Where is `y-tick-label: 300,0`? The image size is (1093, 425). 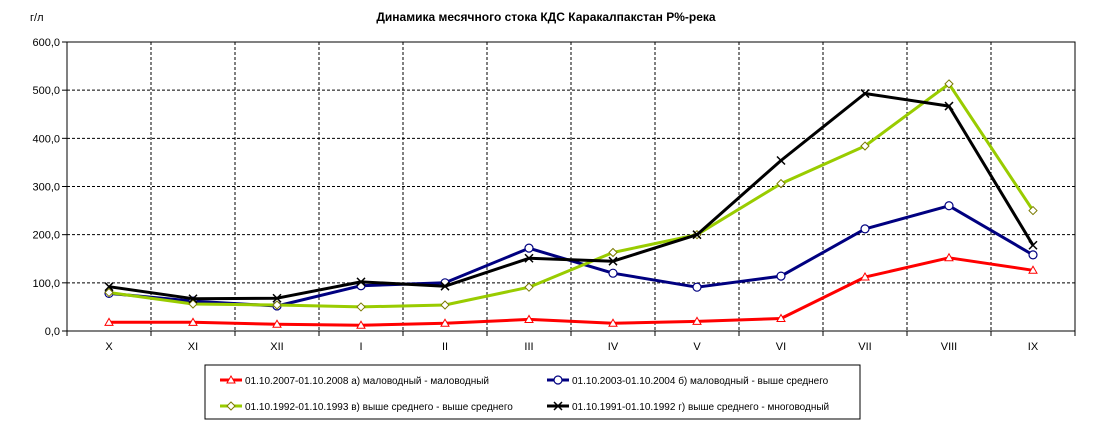
y-tick-label: 300,0 is located at coordinates (46, 188).